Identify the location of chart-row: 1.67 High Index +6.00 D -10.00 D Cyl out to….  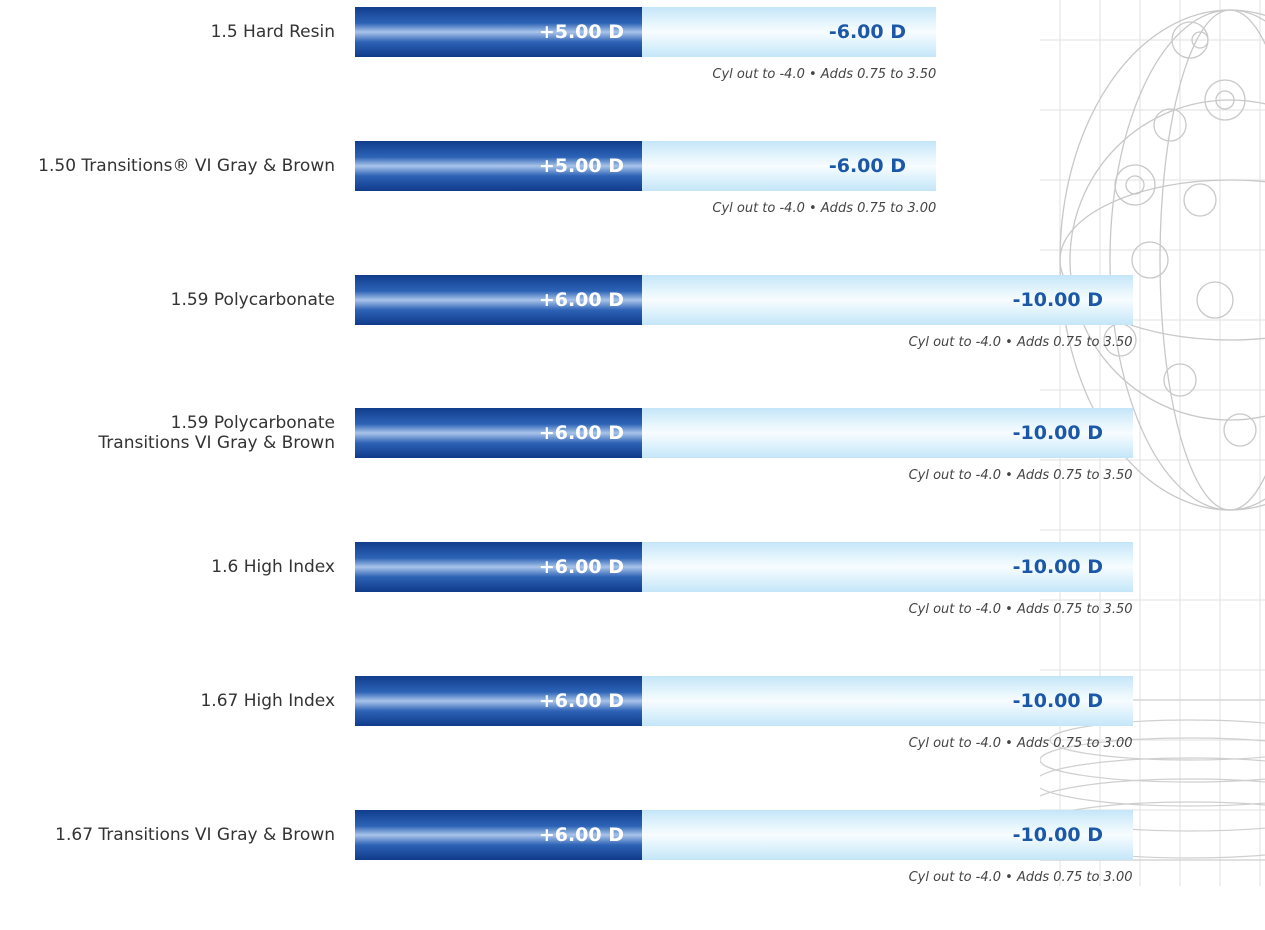
(632, 736).